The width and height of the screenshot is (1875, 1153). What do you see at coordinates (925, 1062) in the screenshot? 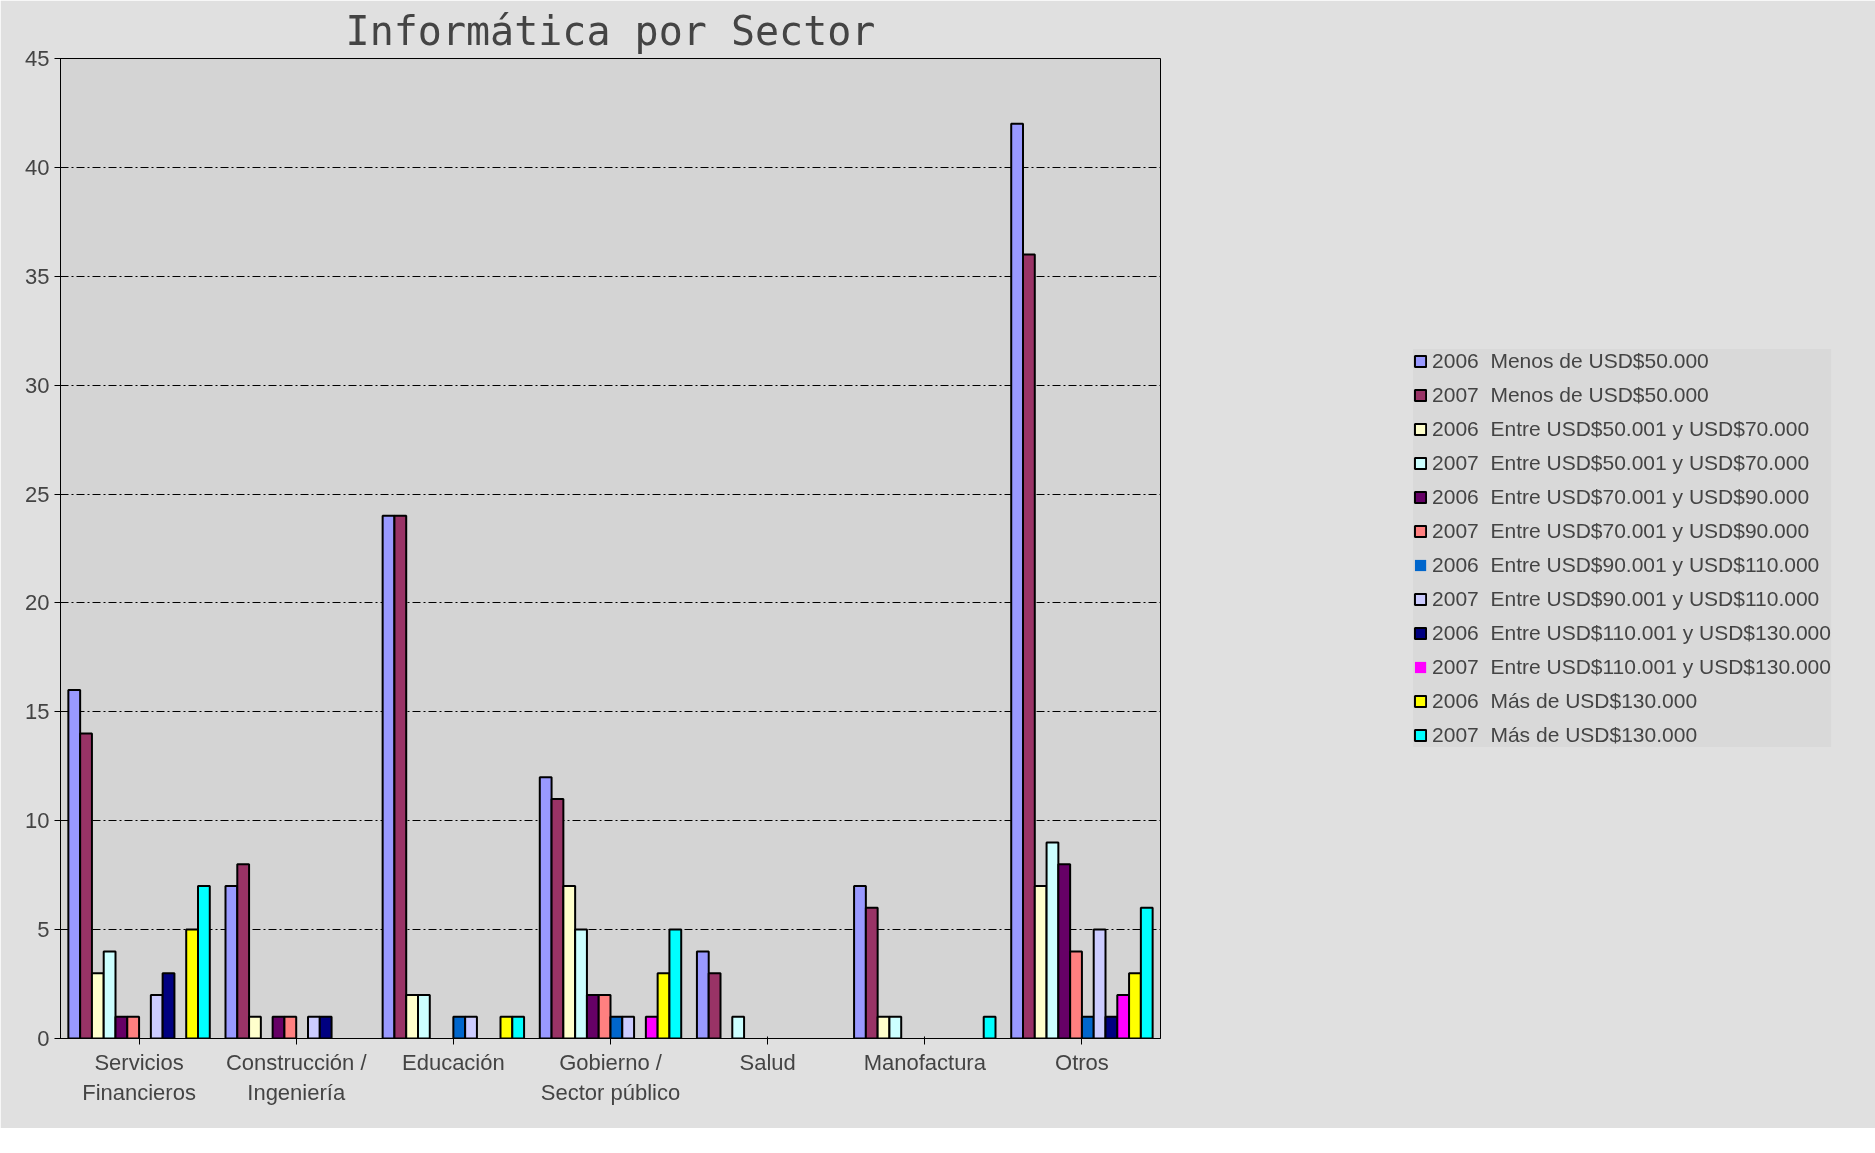
I see `x-tick-label: Manofactura` at bounding box center [925, 1062].